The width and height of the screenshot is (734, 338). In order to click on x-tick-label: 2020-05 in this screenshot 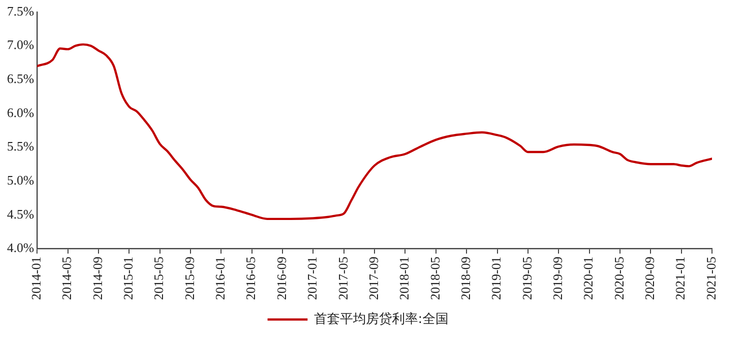, I will do `click(618, 278)`.